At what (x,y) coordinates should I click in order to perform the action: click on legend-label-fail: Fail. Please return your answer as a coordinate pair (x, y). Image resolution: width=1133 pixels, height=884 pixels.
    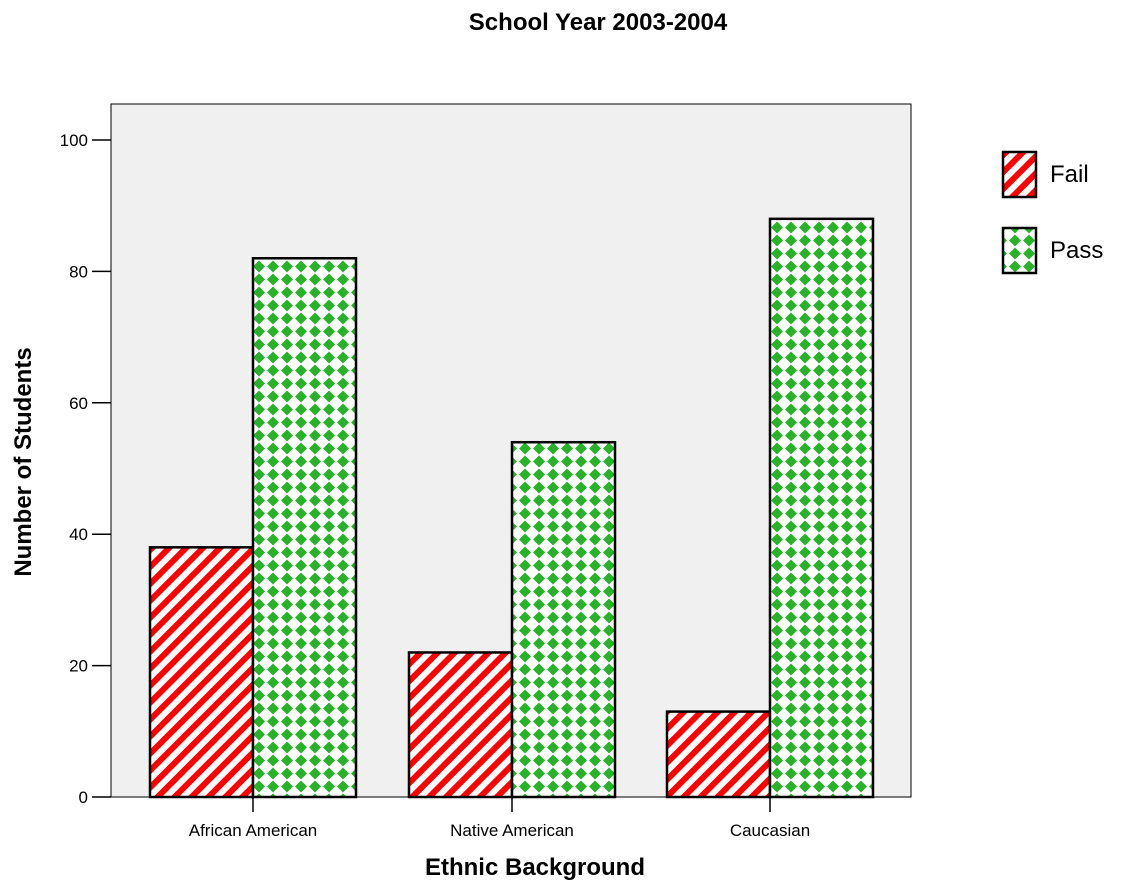
    Looking at the image, I should click on (1069, 174).